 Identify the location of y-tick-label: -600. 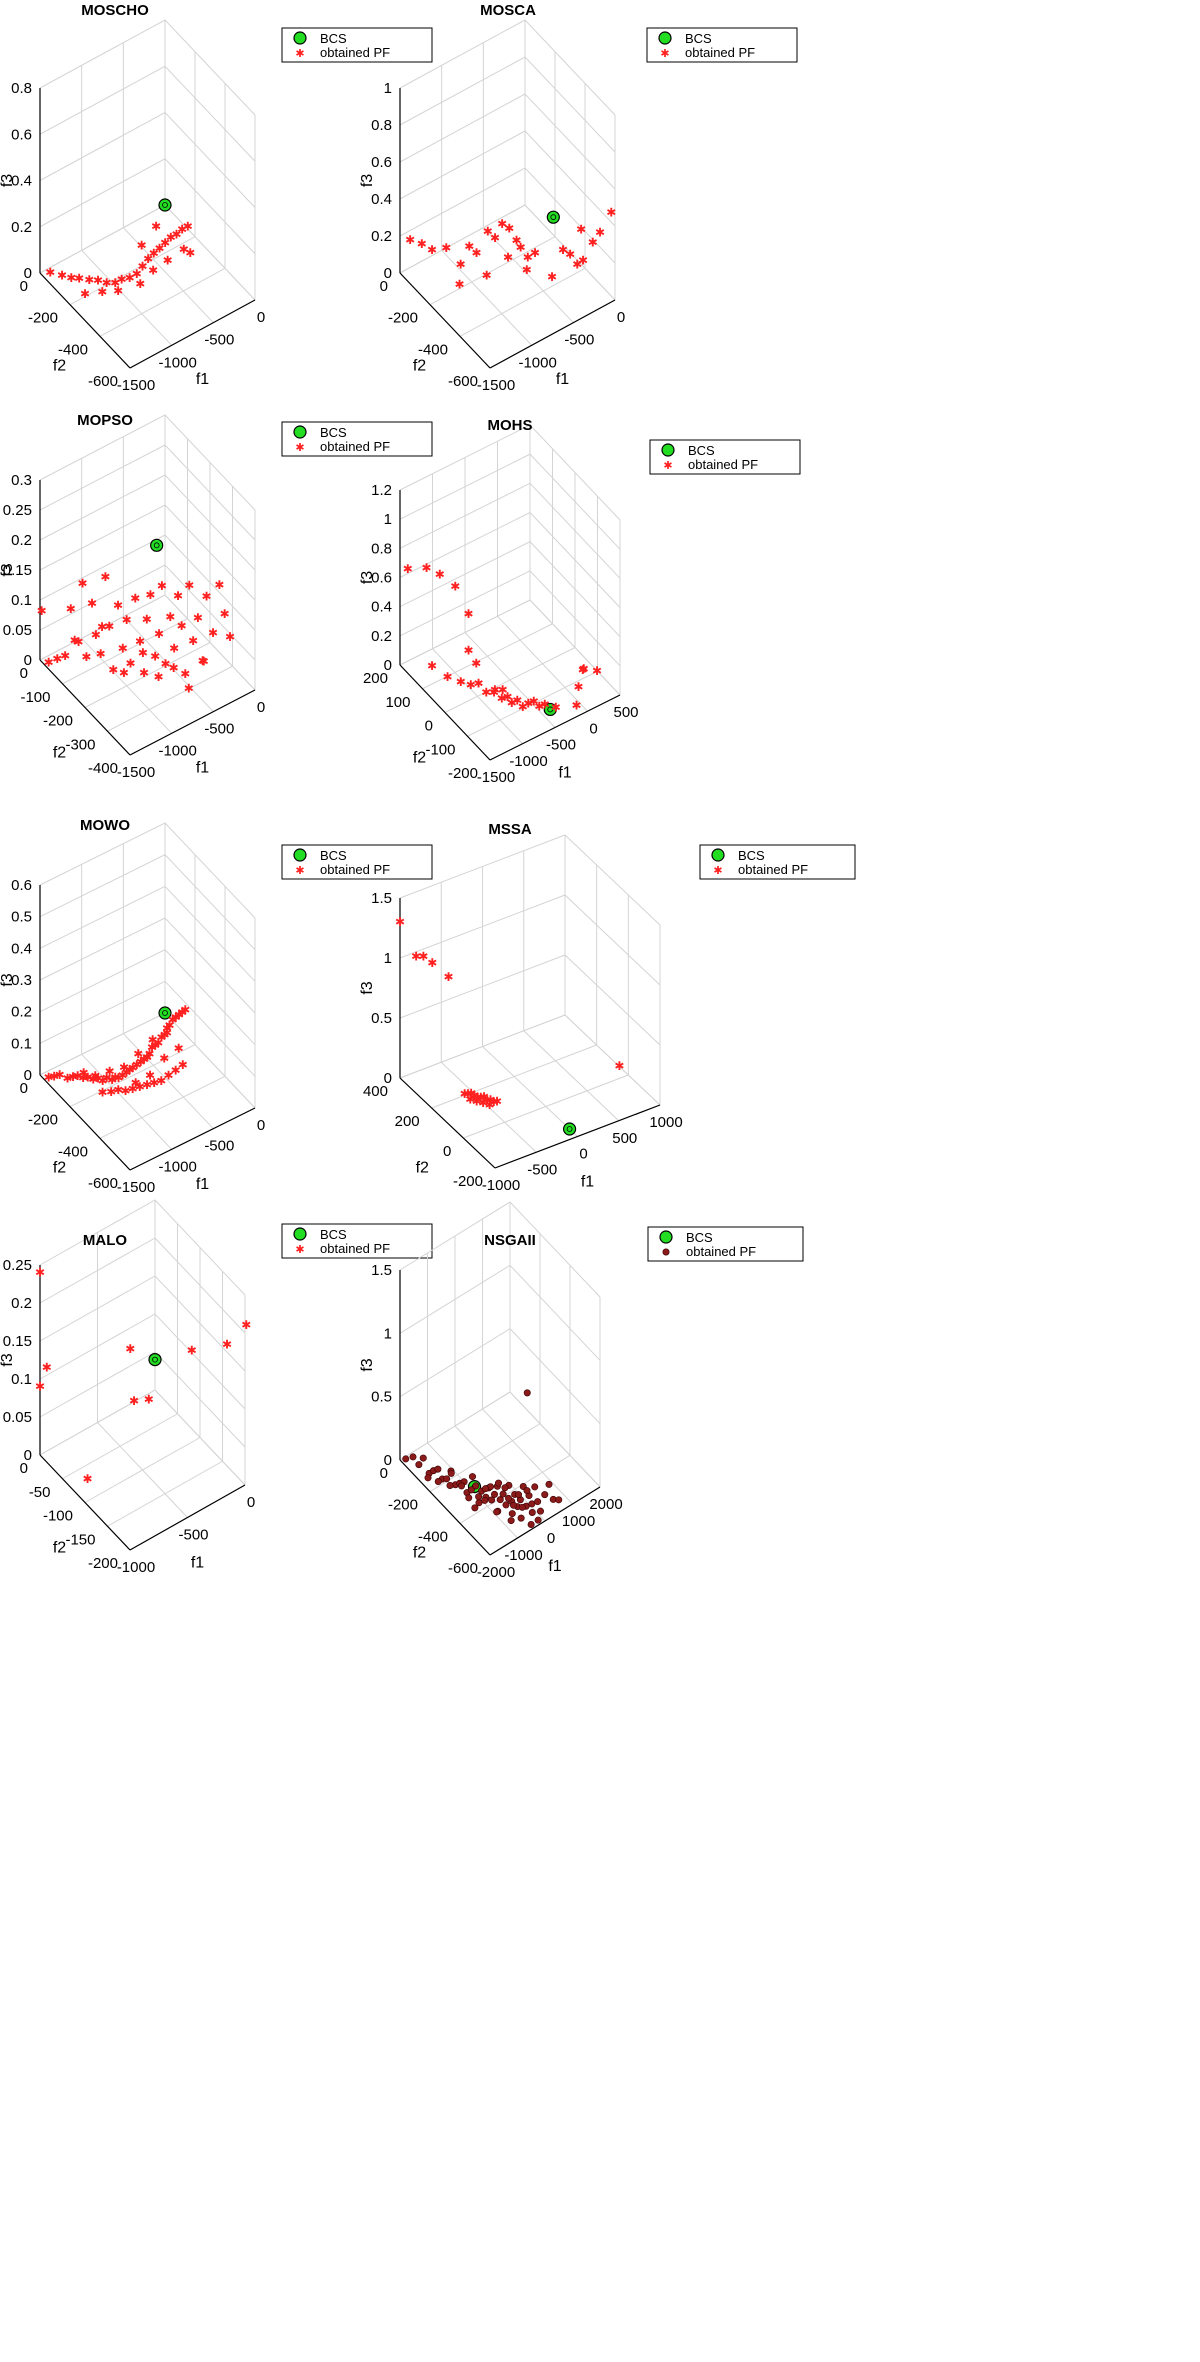
(103, 381).